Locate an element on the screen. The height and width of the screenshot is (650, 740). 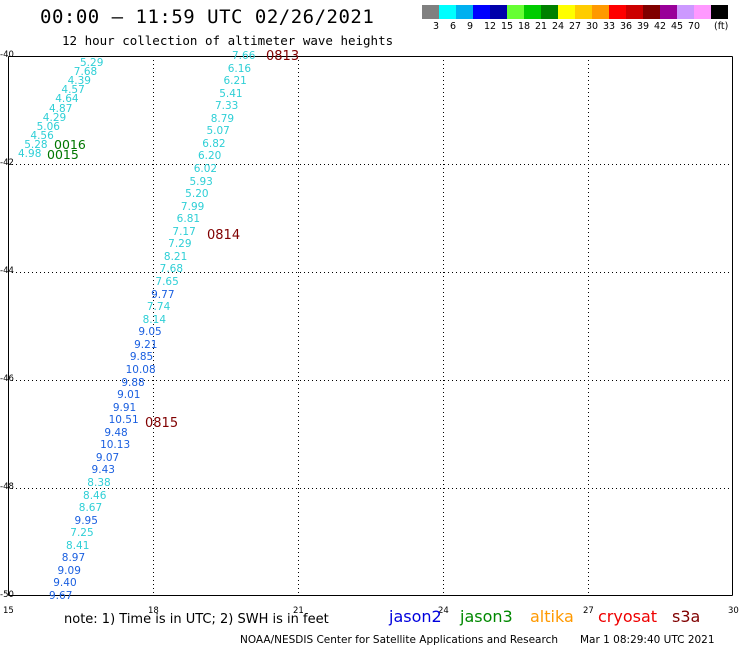
track-value: 9.91 is located at coordinates (124, 407).